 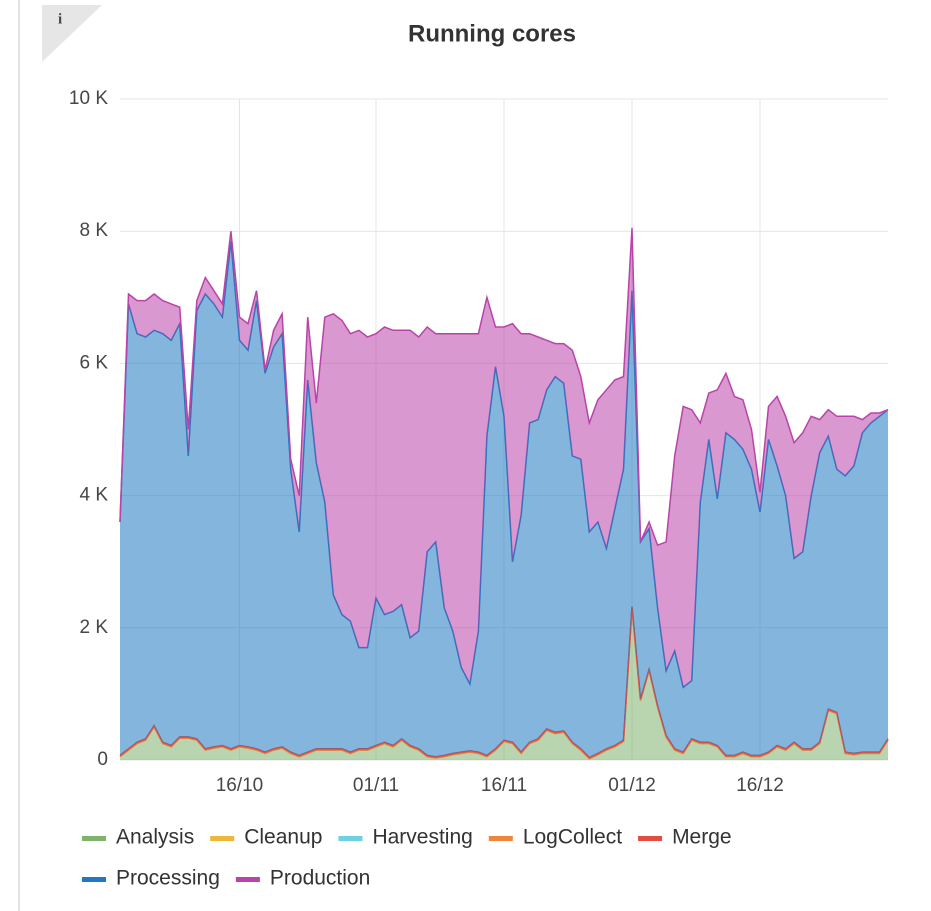 What do you see at coordinates (240, 785) in the screenshot?
I see `x-tick-label: 16/10` at bounding box center [240, 785].